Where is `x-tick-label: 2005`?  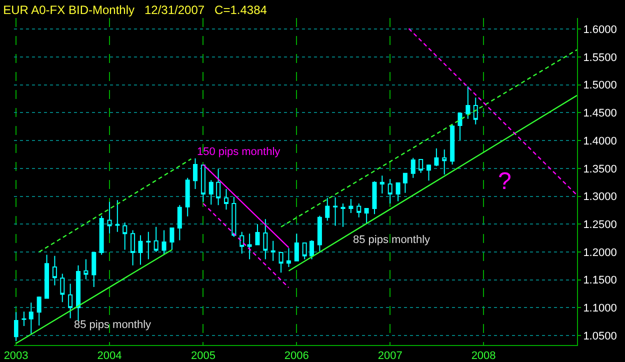 x-tick-label: 2005 is located at coordinates (203, 356).